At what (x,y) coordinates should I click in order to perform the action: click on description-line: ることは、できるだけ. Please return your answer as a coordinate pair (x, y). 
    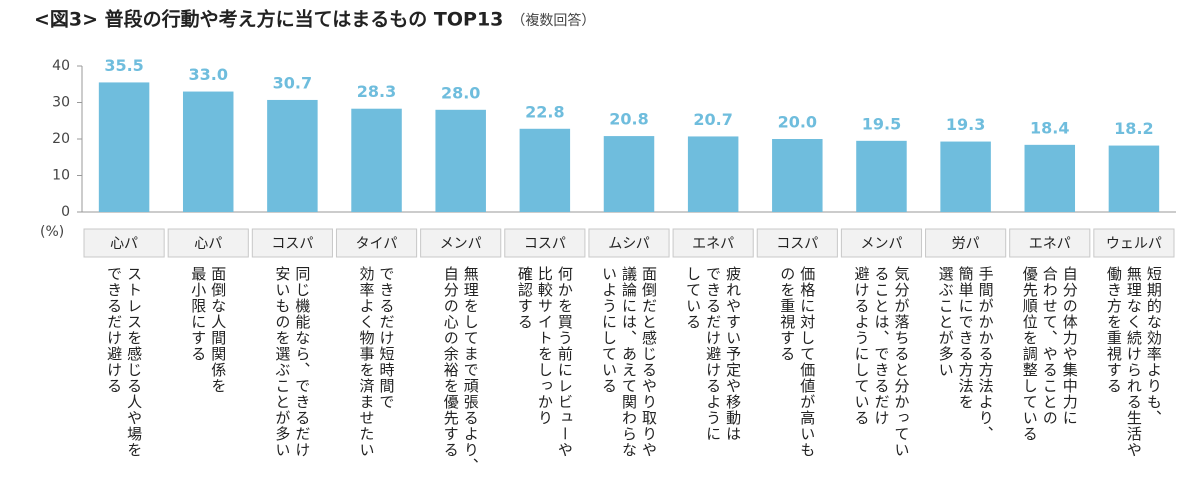
    Looking at the image, I should click on (881, 346).